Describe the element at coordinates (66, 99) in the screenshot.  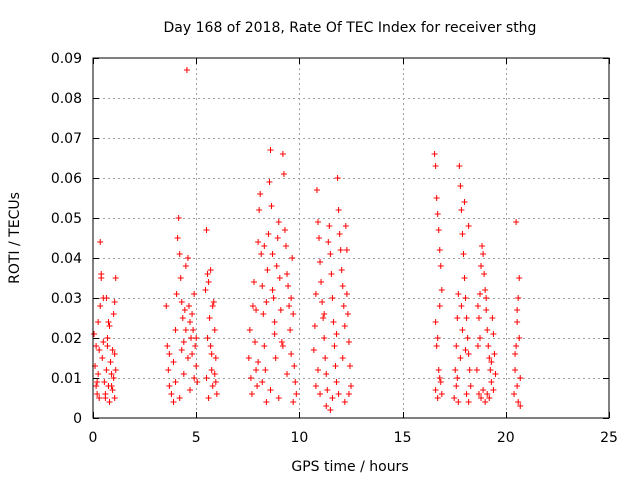
I see `y-tick-label: 0.08` at that location.